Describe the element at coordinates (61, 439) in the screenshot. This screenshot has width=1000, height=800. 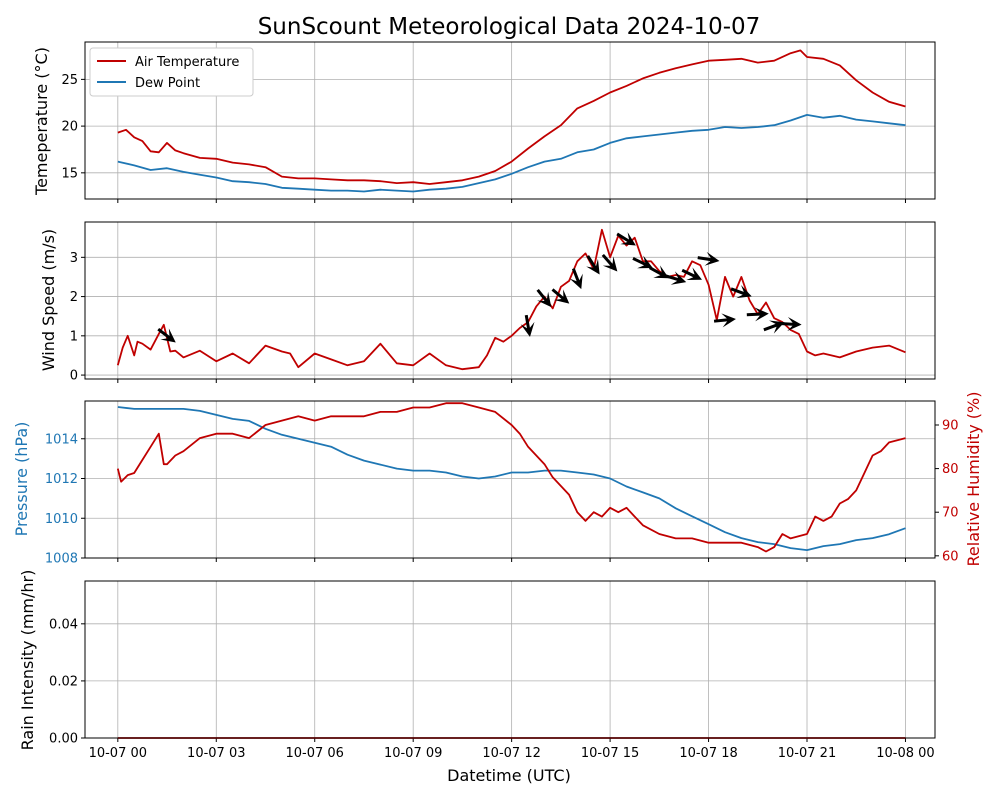
I see `pressure-y-tick-label: 1014` at that location.